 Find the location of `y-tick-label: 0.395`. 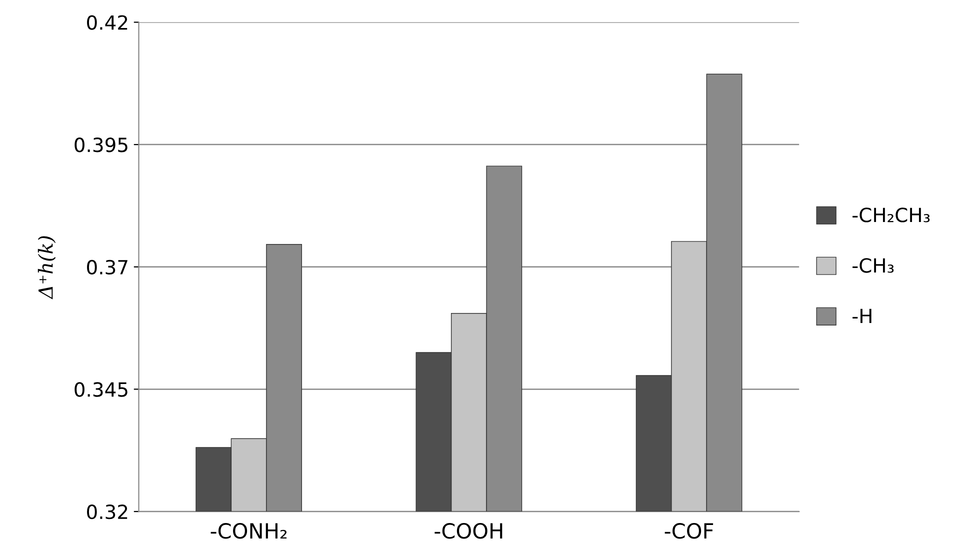

y-tick-label: 0.395 is located at coordinates (101, 145).